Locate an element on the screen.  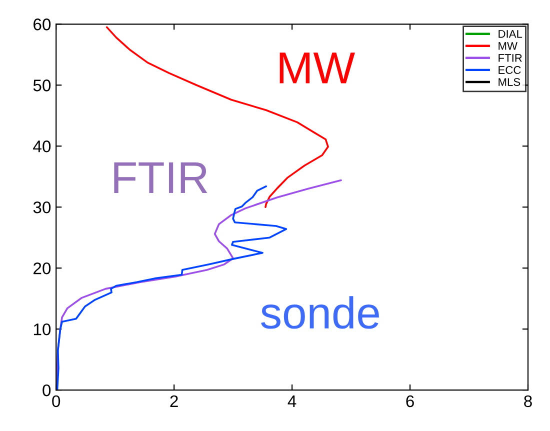
x-tick-label: 0 is located at coordinates (56, 401).